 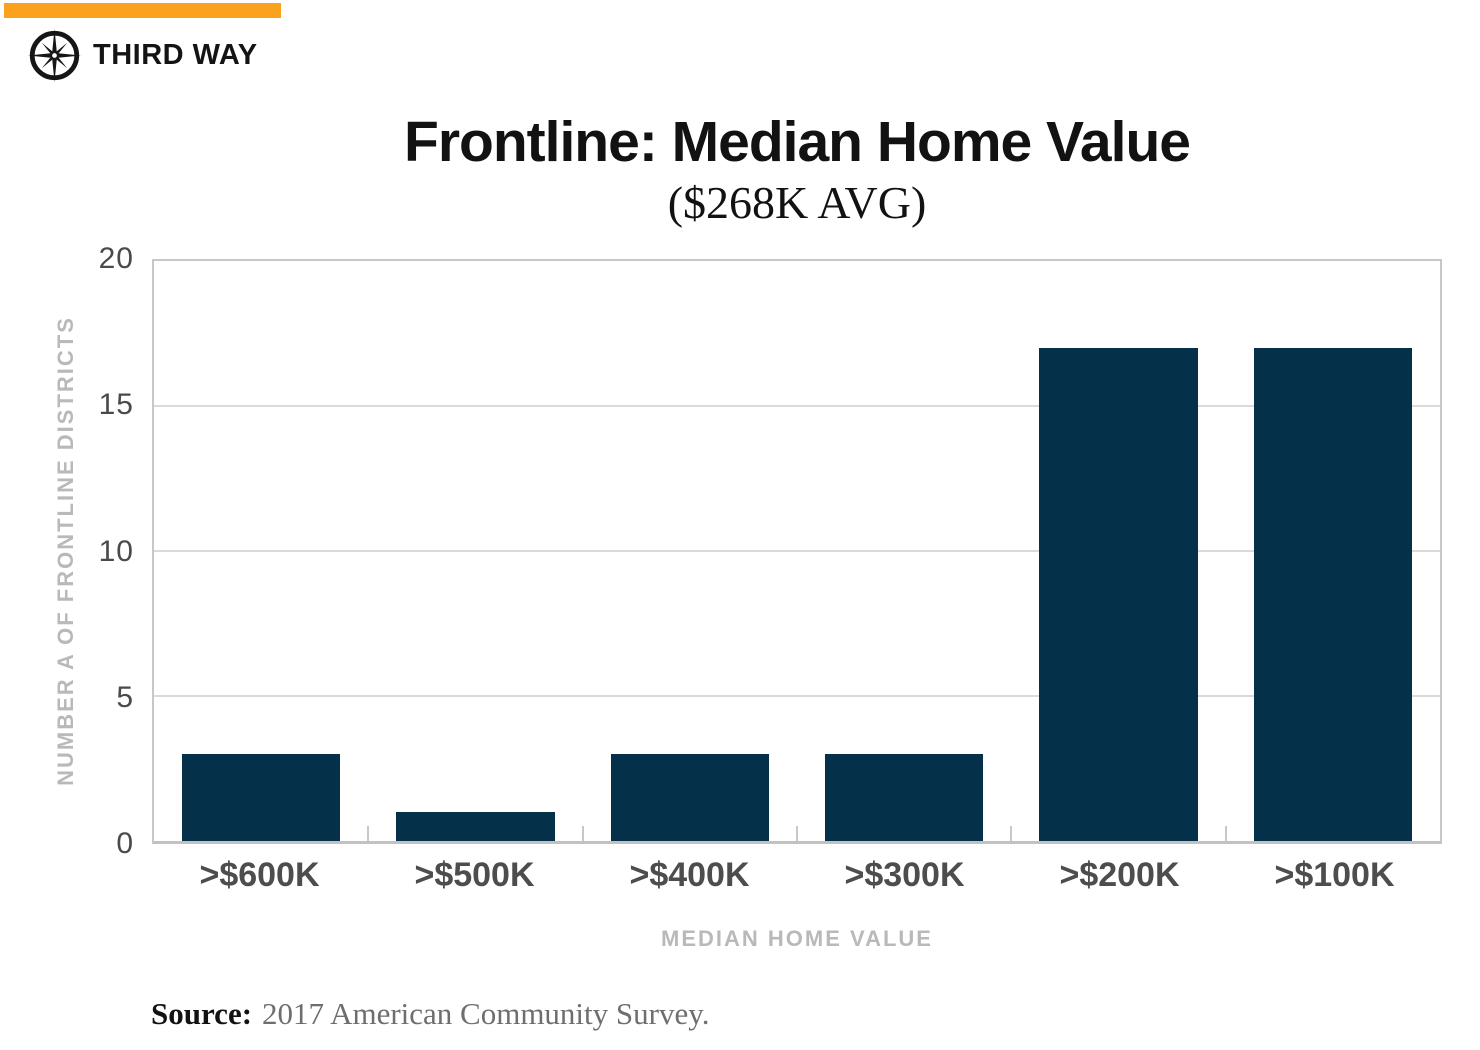 What do you see at coordinates (116, 405) in the screenshot?
I see `y-tick-label-15: 15` at bounding box center [116, 405].